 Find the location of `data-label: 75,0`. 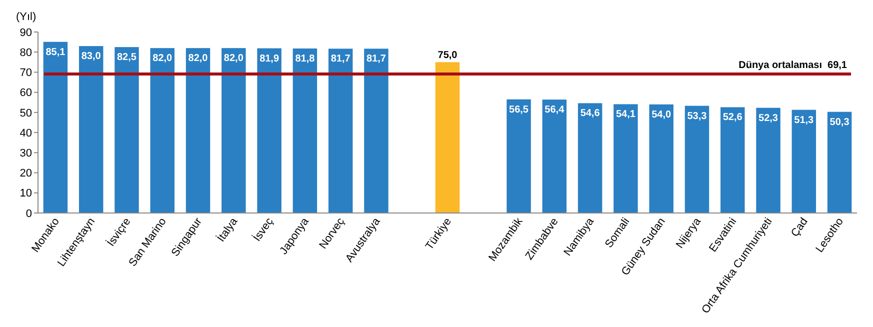

data-label: 75,0 is located at coordinates (448, 56).